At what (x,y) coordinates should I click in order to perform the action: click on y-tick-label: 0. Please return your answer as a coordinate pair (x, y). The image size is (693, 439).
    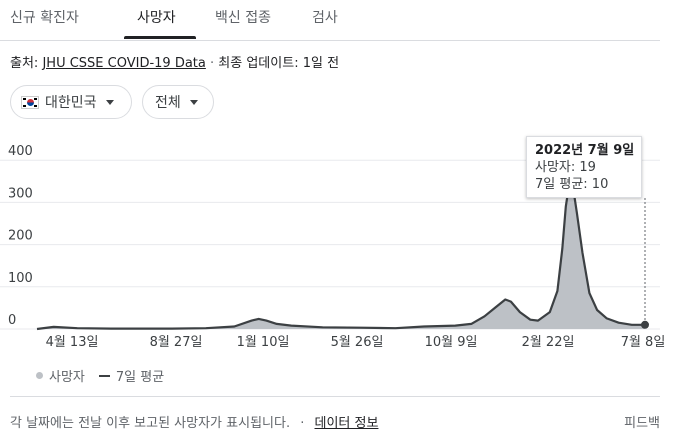
    Looking at the image, I should click on (12, 320).